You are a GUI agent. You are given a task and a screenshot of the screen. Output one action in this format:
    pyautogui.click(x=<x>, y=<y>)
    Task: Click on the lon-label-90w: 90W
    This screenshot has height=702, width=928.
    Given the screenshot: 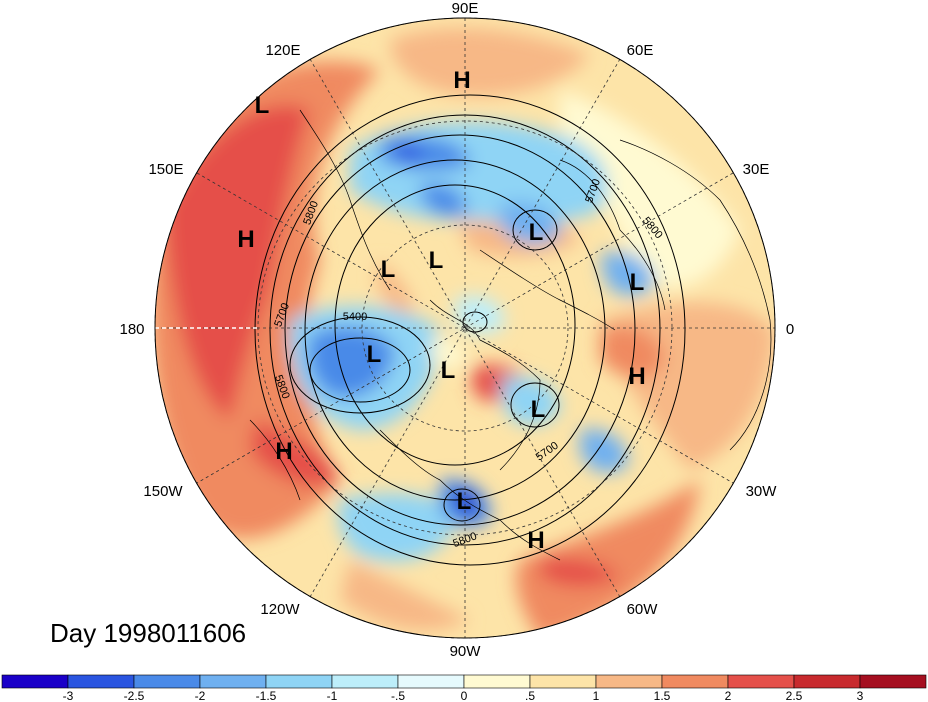 What is the action you would take?
    pyautogui.click(x=466, y=651)
    